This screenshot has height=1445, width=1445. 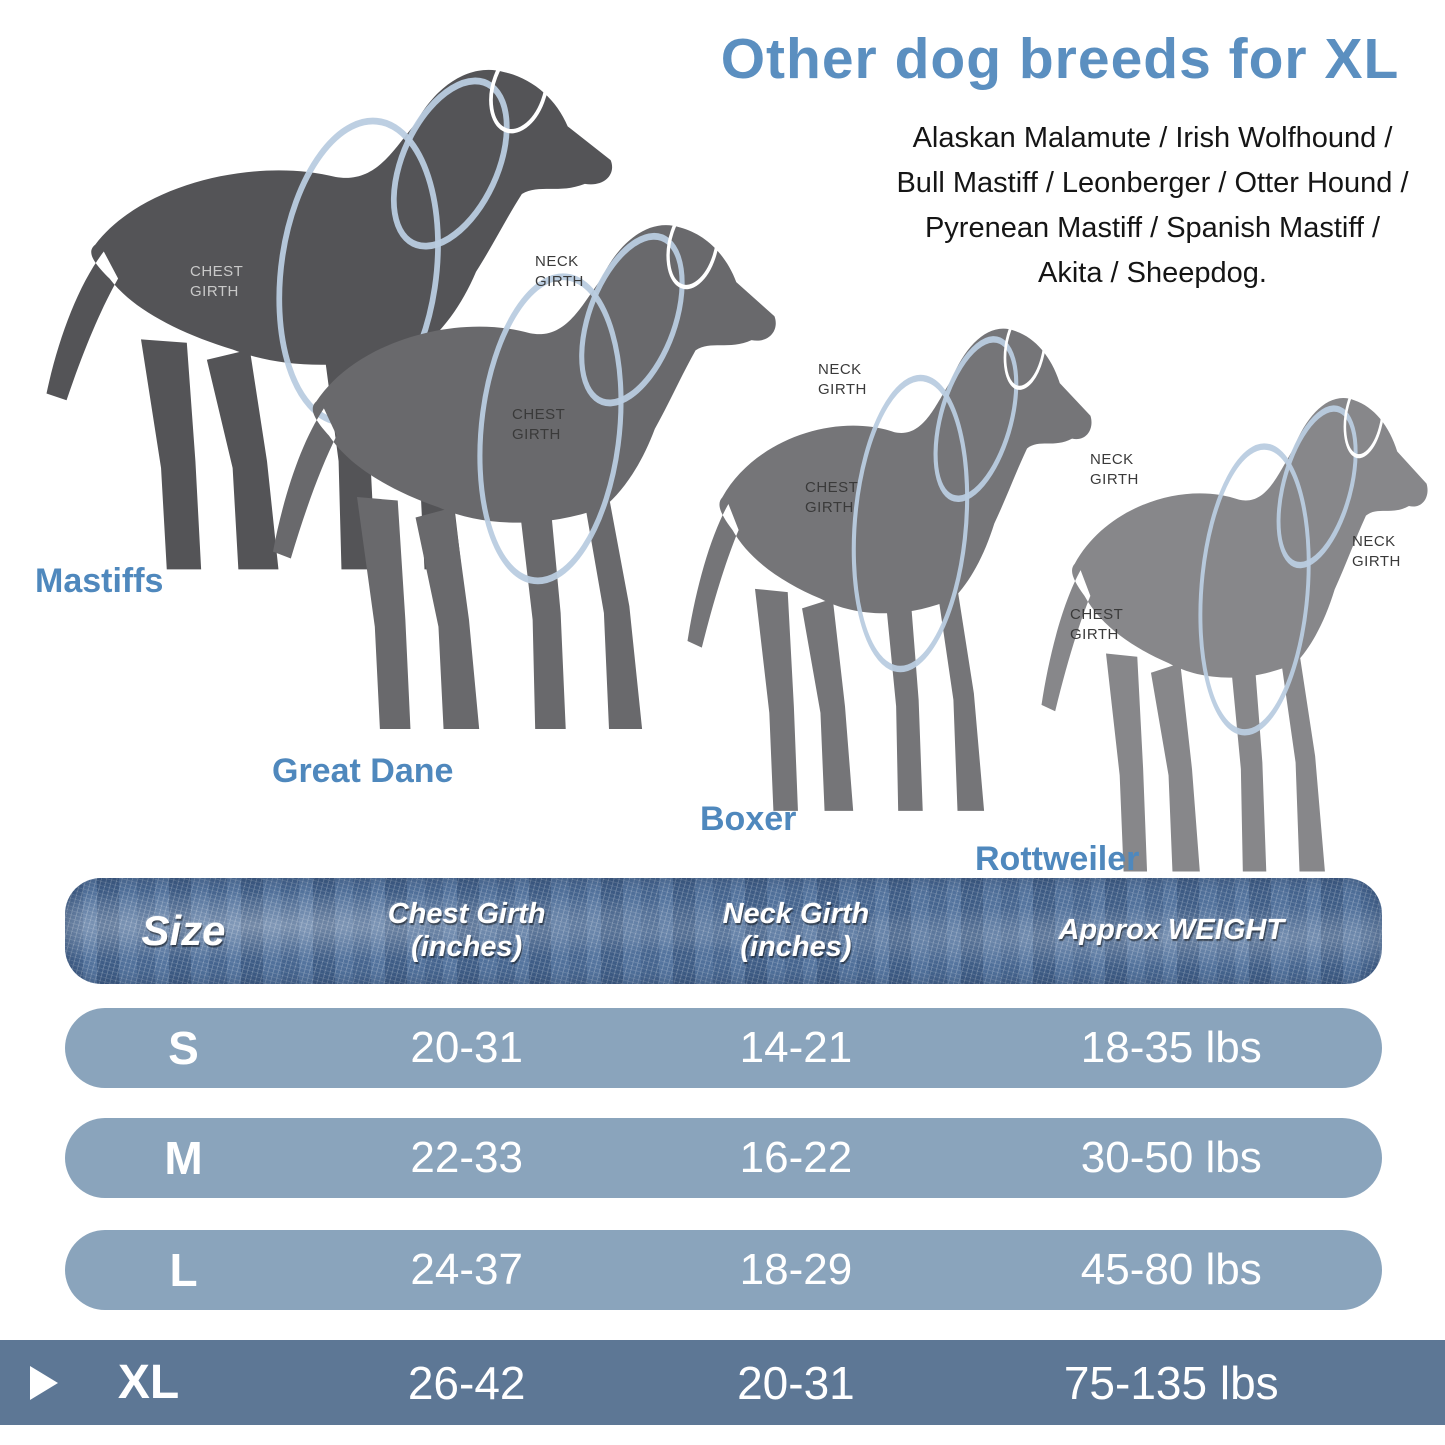 What do you see at coordinates (466, 1157) in the screenshot?
I see `chest-value: 22-33` at bounding box center [466, 1157].